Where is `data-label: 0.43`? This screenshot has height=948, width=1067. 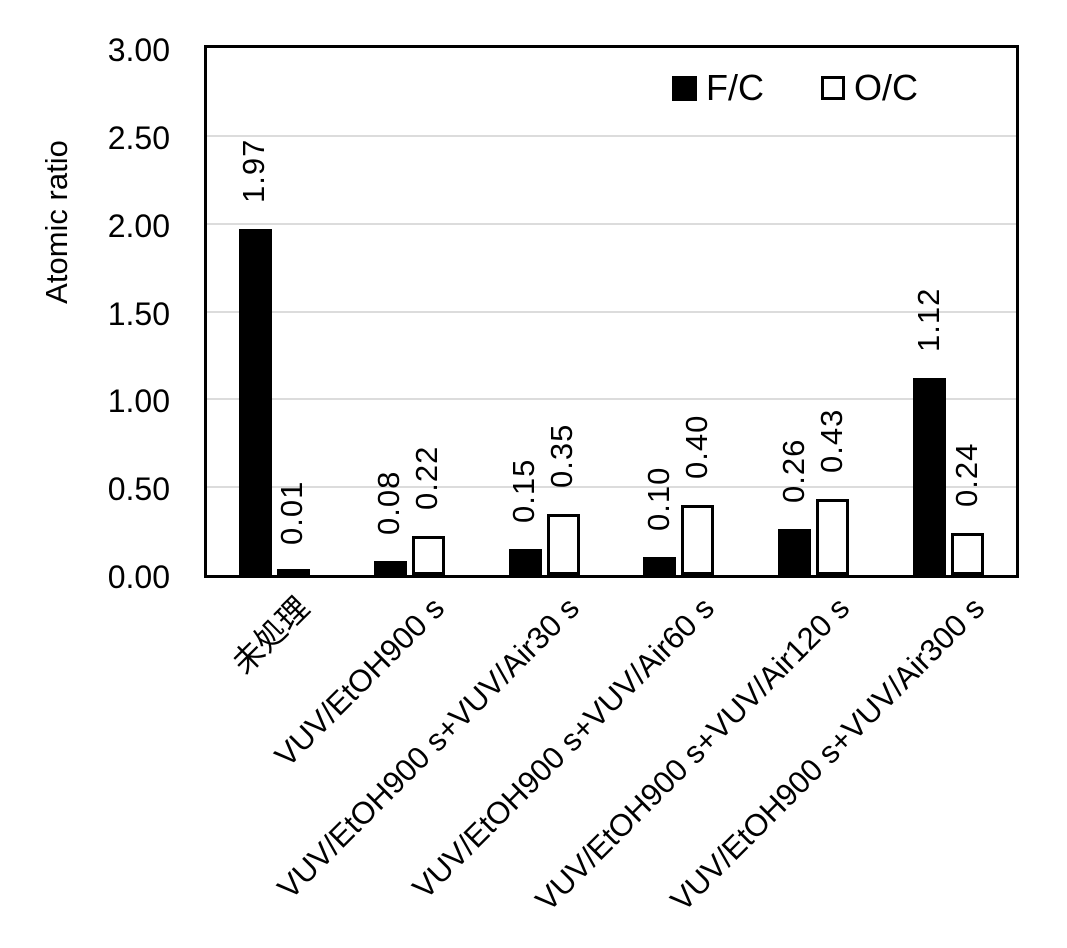 data-label: 0.43 is located at coordinates (831, 440).